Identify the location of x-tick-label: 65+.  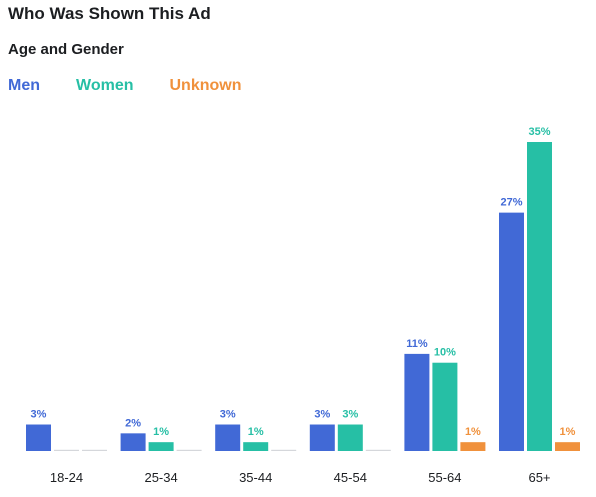
(539, 477).